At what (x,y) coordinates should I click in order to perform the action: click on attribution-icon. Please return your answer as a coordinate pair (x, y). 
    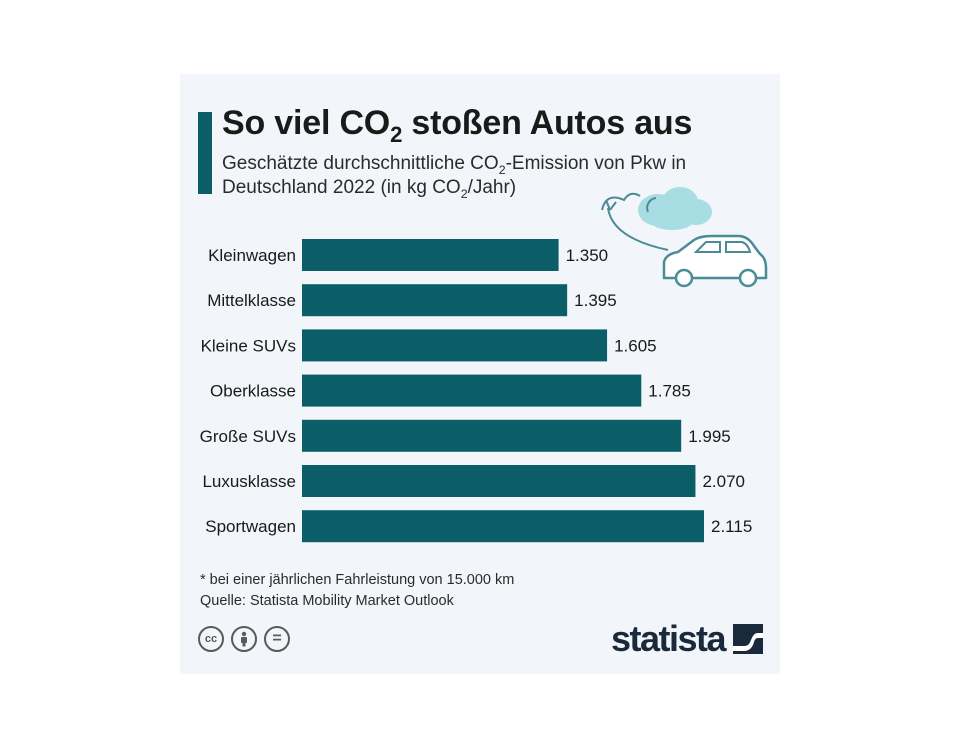
    Looking at the image, I should click on (244, 639).